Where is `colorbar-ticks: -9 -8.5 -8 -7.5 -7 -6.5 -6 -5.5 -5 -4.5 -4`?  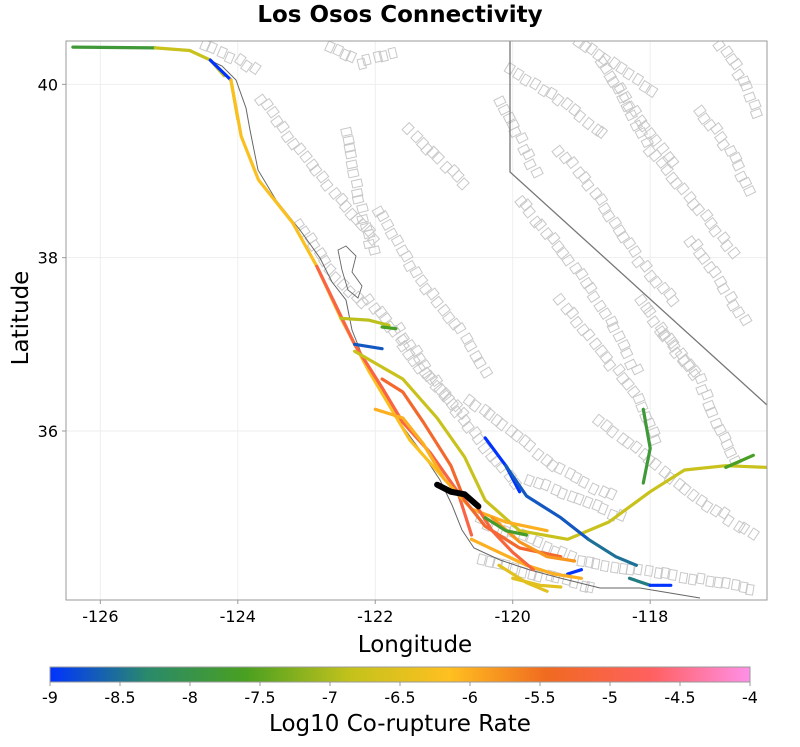 colorbar-ticks: -9 -8.5 -8 -7.5 -7 -6.5 -6 -5.5 -5 -4.5 -4 is located at coordinates (400, 694).